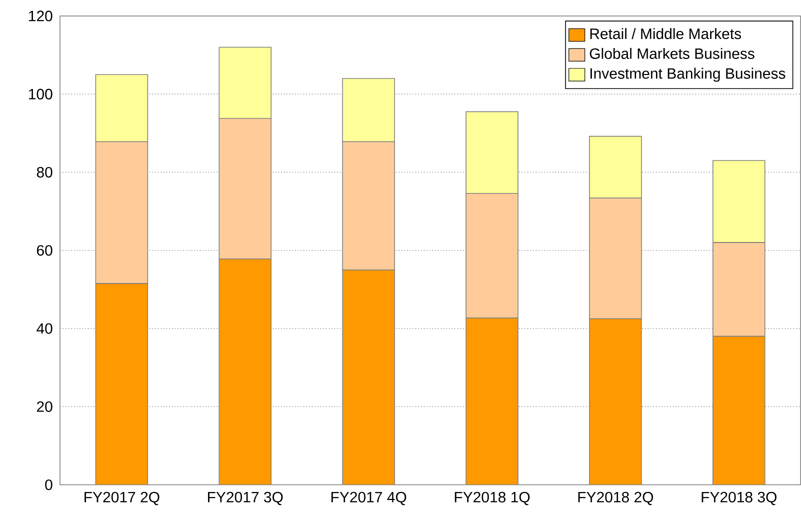 This screenshot has width=801, height=515. Describe the element at coordinates (44, 172) in the screenshot. I see `y-tick-label: 80` at that location.